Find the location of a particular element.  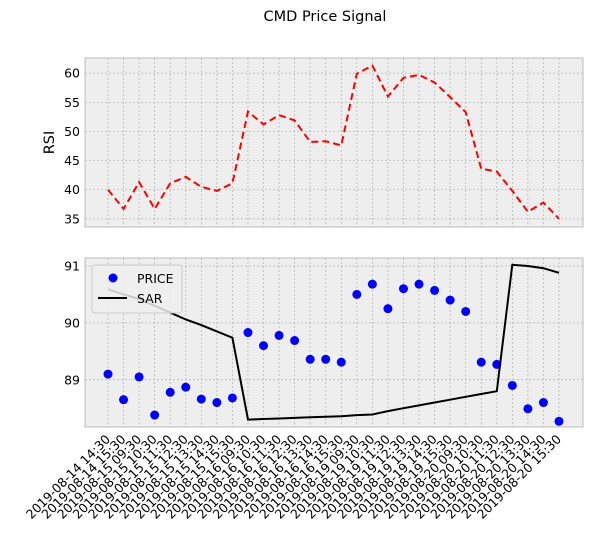

legend: PRICE SAR is located at coordinates (137, 289).